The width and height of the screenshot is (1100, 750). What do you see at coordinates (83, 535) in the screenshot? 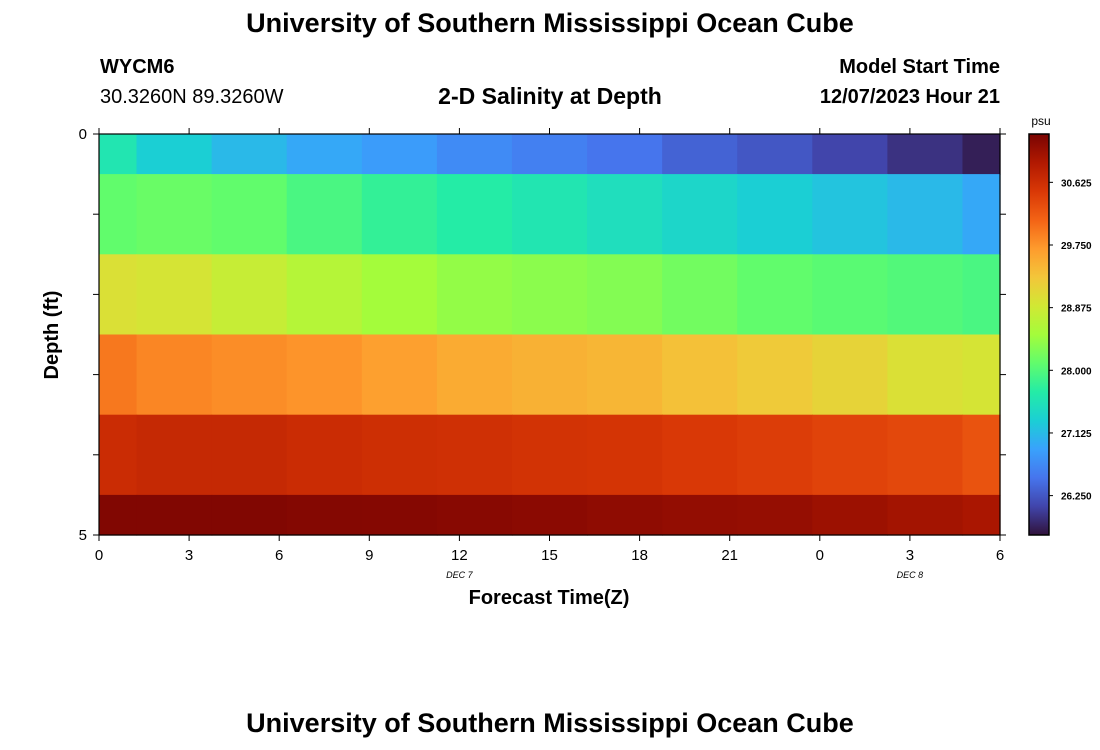
I see `y-tick-label: 5` at bounding box center [83, 535].